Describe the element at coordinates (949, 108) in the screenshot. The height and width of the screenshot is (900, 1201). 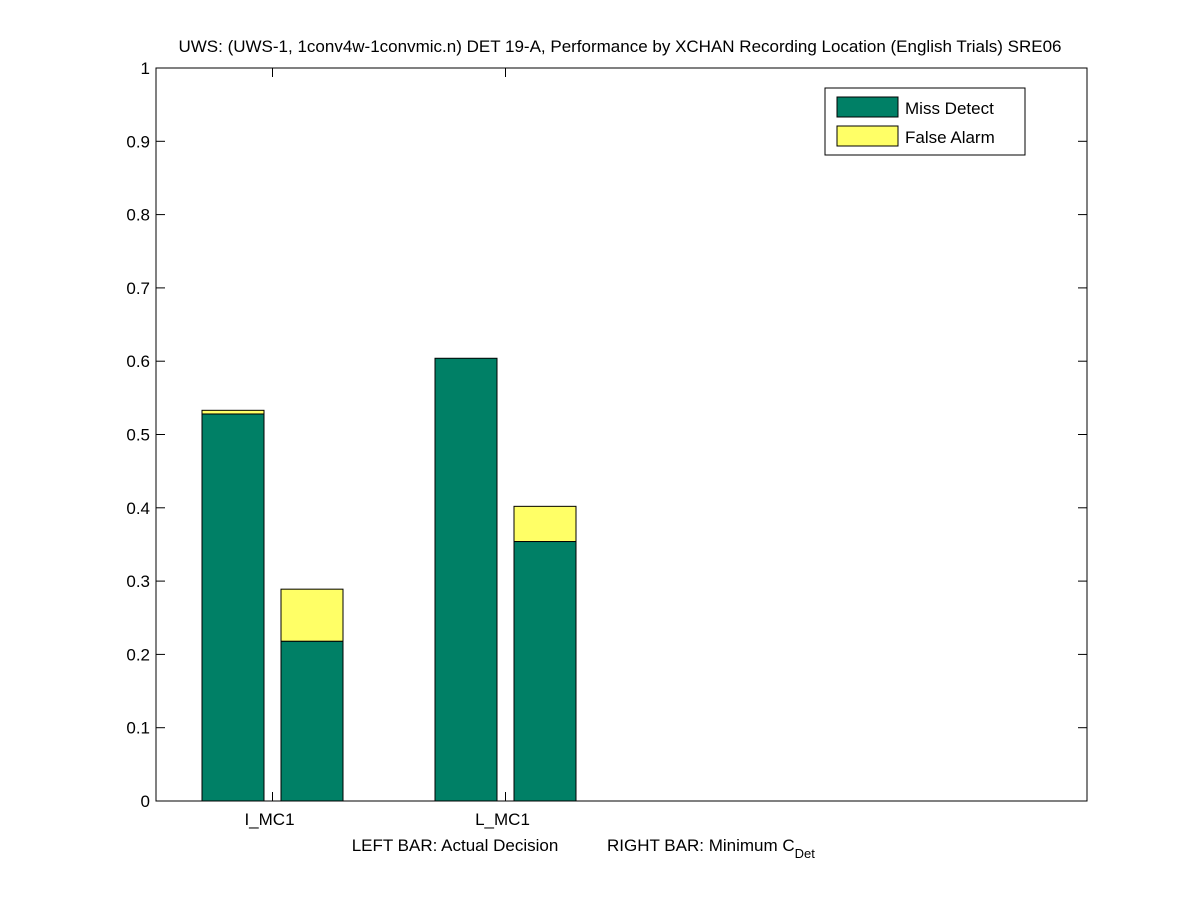
I see `legend-label-miss-detect: Miss Detect` at that location.